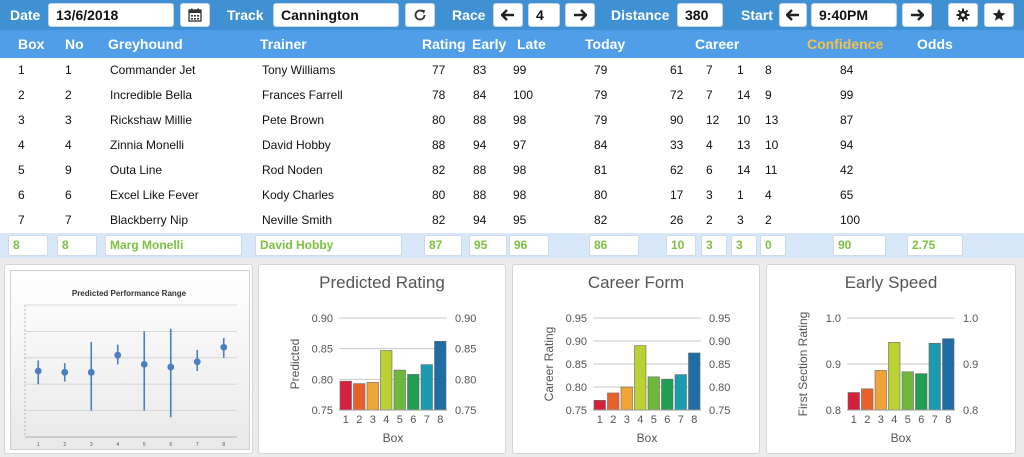  I want to click on star-icon, so click(999, 14).